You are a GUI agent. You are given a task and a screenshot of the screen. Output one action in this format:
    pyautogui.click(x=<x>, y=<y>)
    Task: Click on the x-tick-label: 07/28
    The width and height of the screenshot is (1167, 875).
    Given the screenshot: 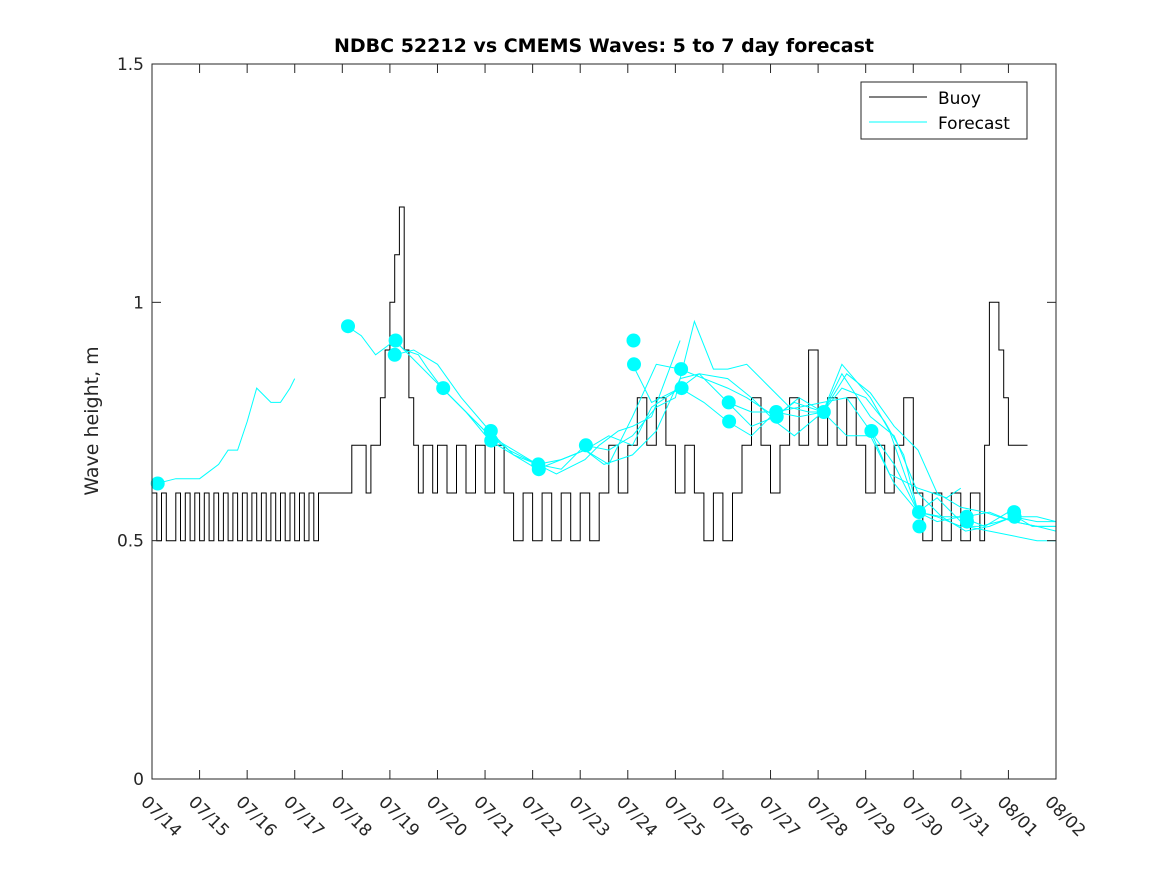 What is the action you would take?
    pyautogui.click(x=827, y=816)
    